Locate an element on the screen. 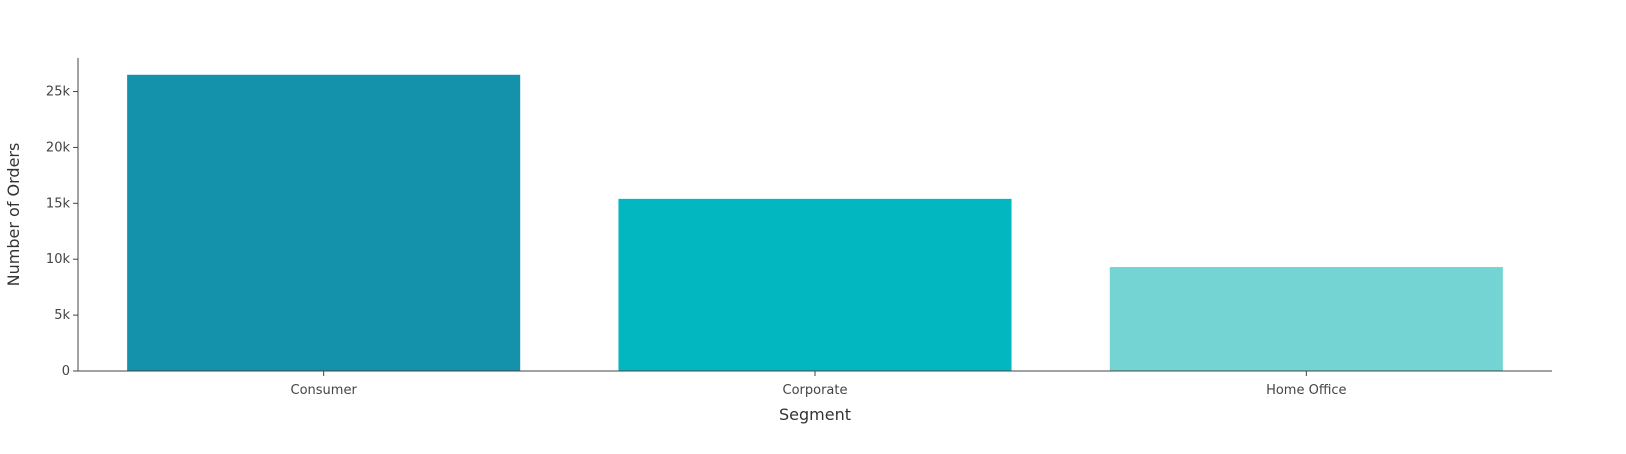 This screenshot has width=1626, height=454. y-tick-label: 0 is located at coordinates (66, 371).